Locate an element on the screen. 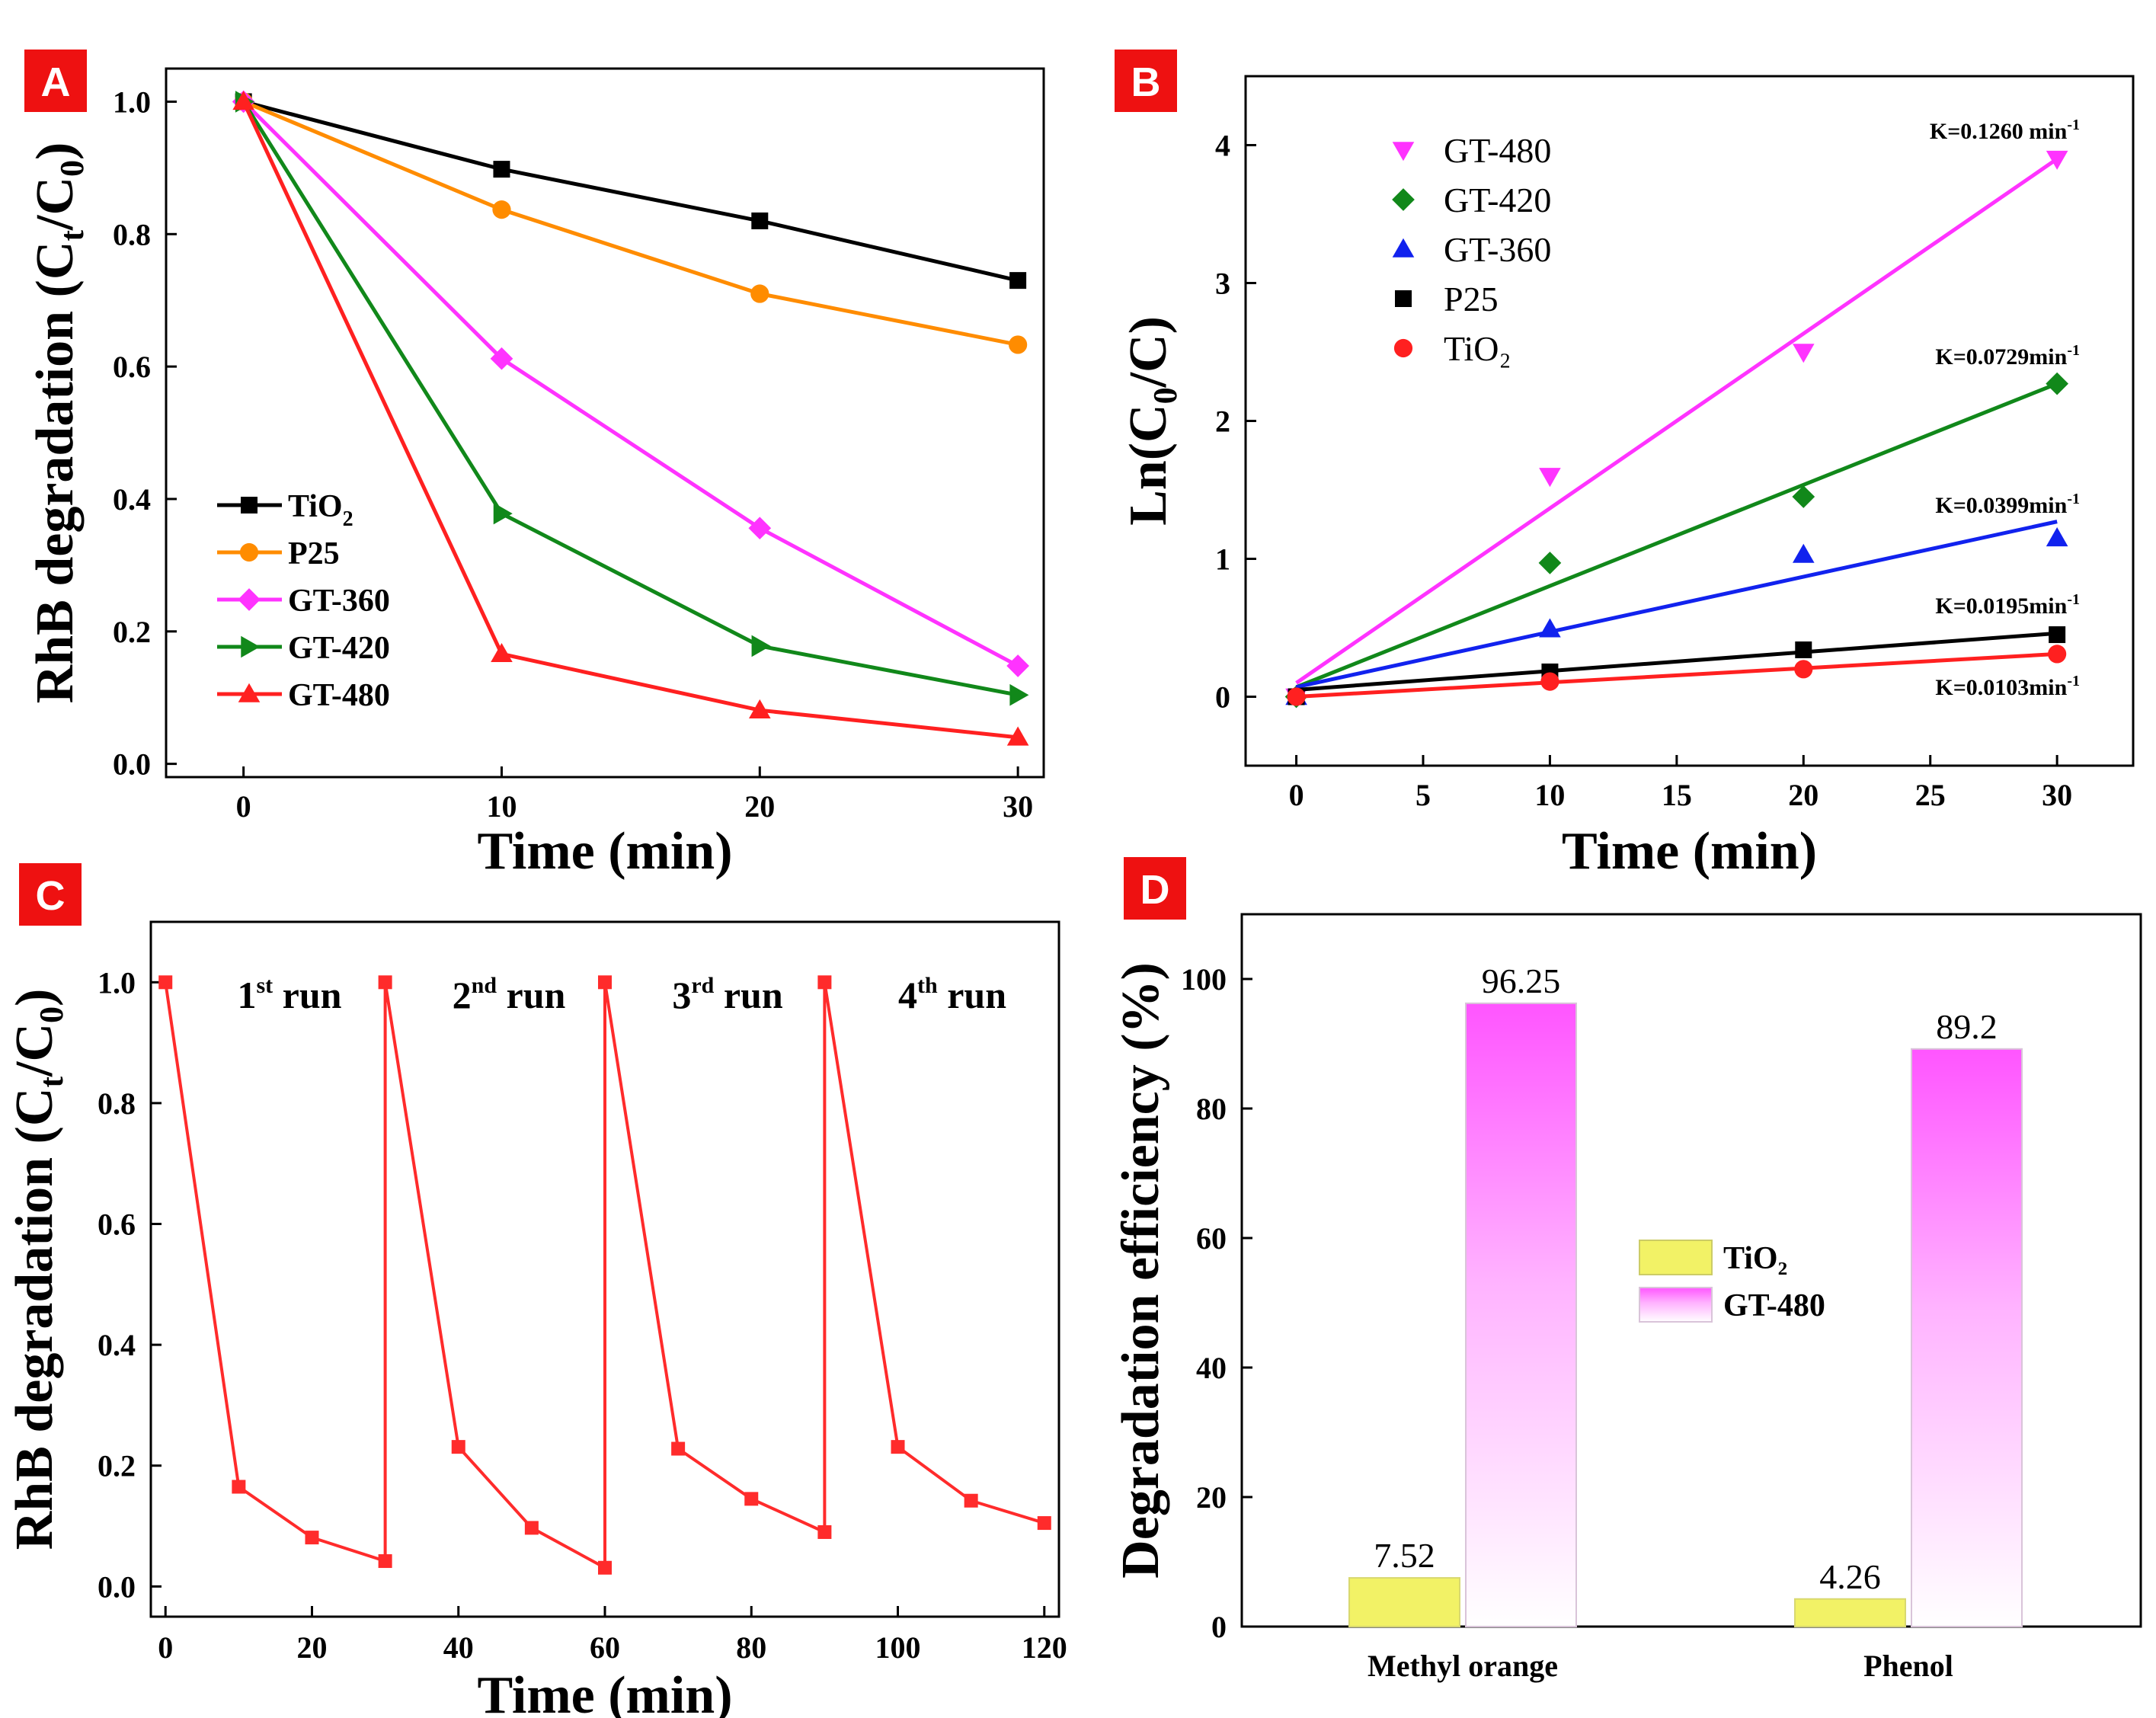 The image size is (2156, 1718). legend-swatch-tio2 is located at coordinates (1676, 1257).